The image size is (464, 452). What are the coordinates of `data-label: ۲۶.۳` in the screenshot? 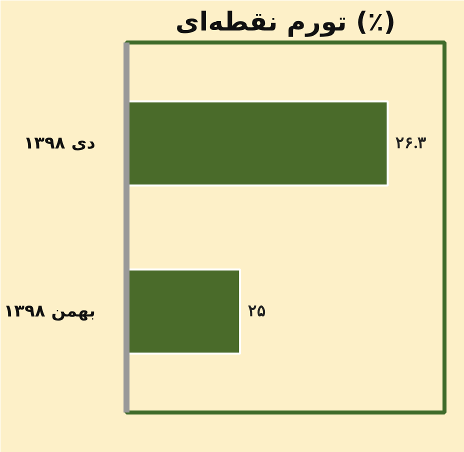 It's located at (411, 143).